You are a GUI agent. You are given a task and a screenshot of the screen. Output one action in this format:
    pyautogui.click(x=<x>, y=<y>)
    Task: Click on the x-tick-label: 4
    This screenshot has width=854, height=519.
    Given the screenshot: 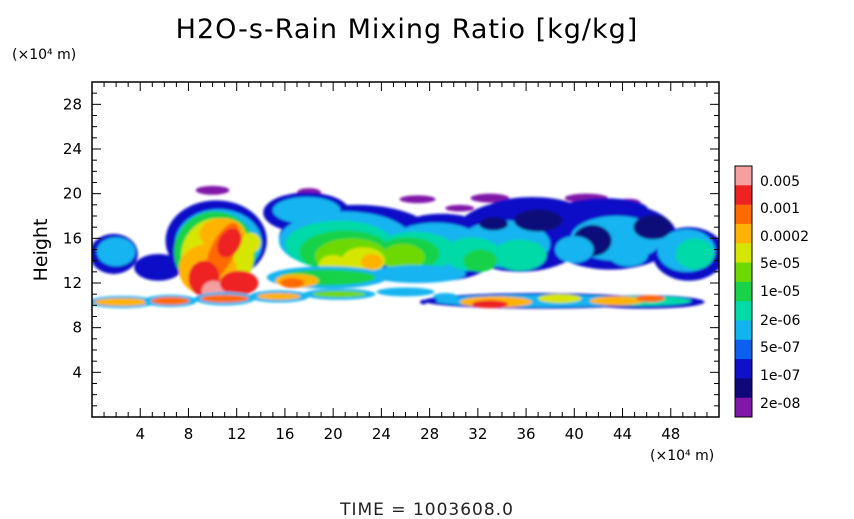 What is the action you would take?
    pyautogui.click(x=140, y=434)
    